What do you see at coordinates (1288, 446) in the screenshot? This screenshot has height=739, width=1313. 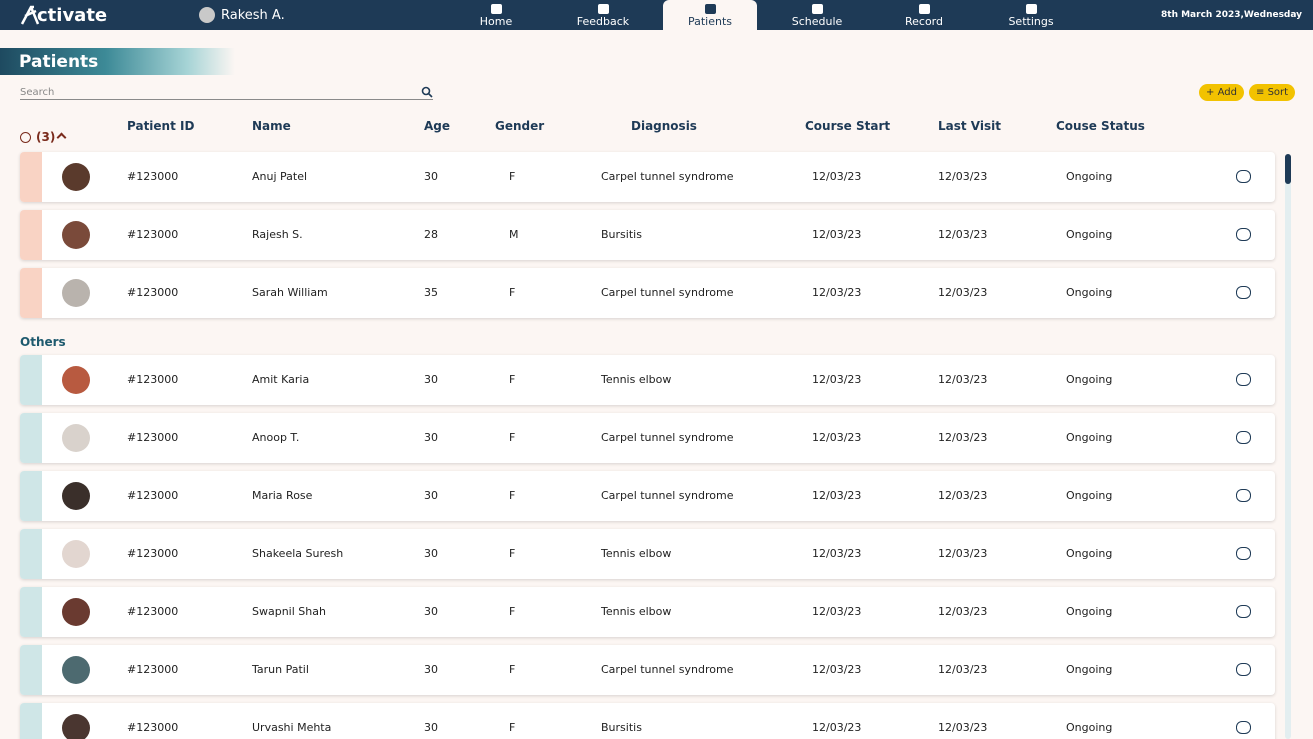 I see `scroll-track` at bounding box center [1288, 446].